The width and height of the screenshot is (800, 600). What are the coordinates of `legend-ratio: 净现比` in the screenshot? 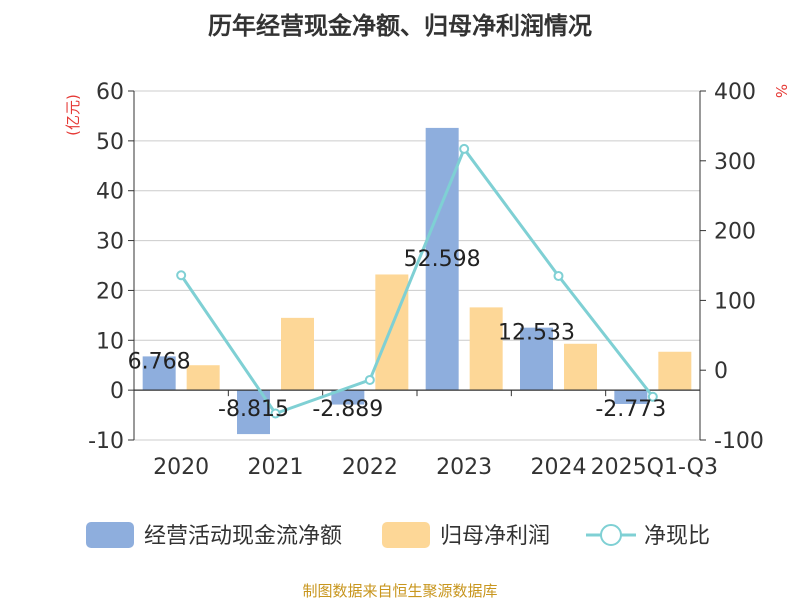 It's located at (648, 536).